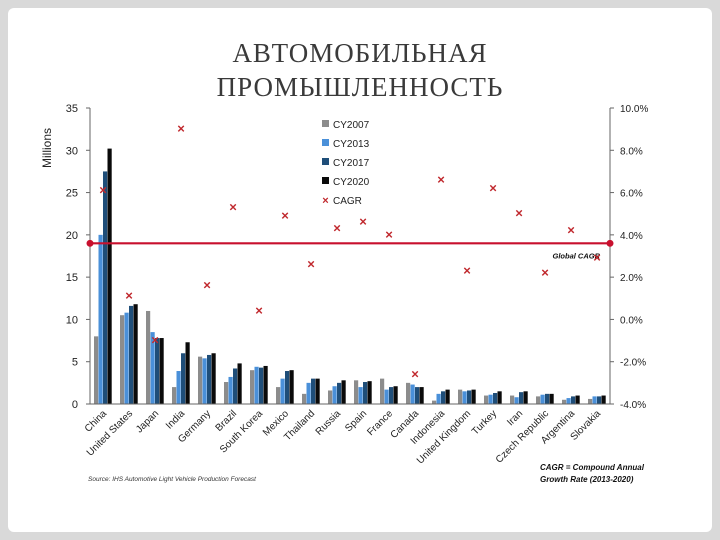 This screenshot has height=540, width=720. Describe the element at coordinates (325, 201) in the screenshot. I see `legend-cagr-marker: ×` at that location.